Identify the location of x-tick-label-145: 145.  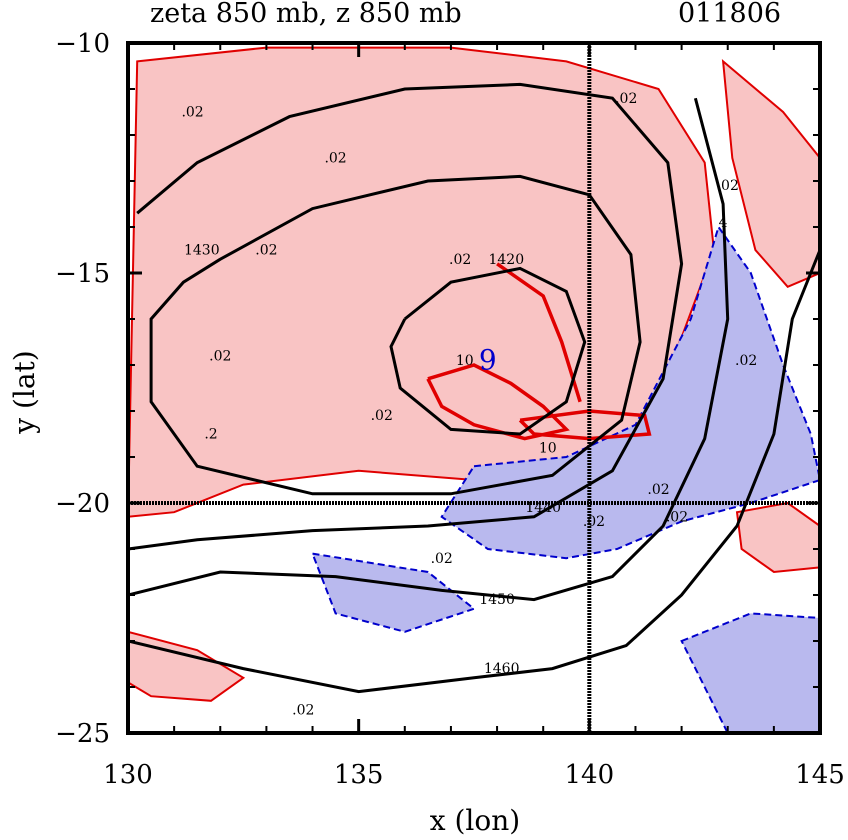
(820, 775).